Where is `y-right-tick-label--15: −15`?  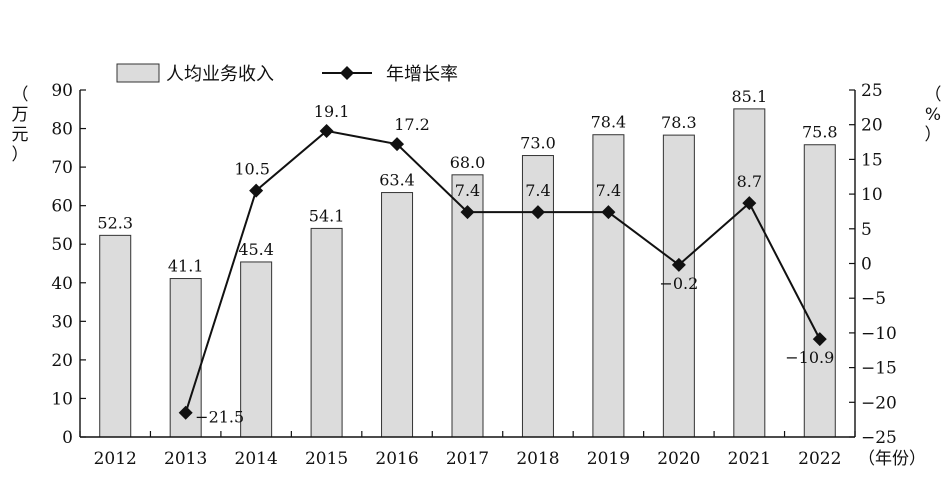 y-right-tick-label--15: −15 is located at coordinates (879, 369).